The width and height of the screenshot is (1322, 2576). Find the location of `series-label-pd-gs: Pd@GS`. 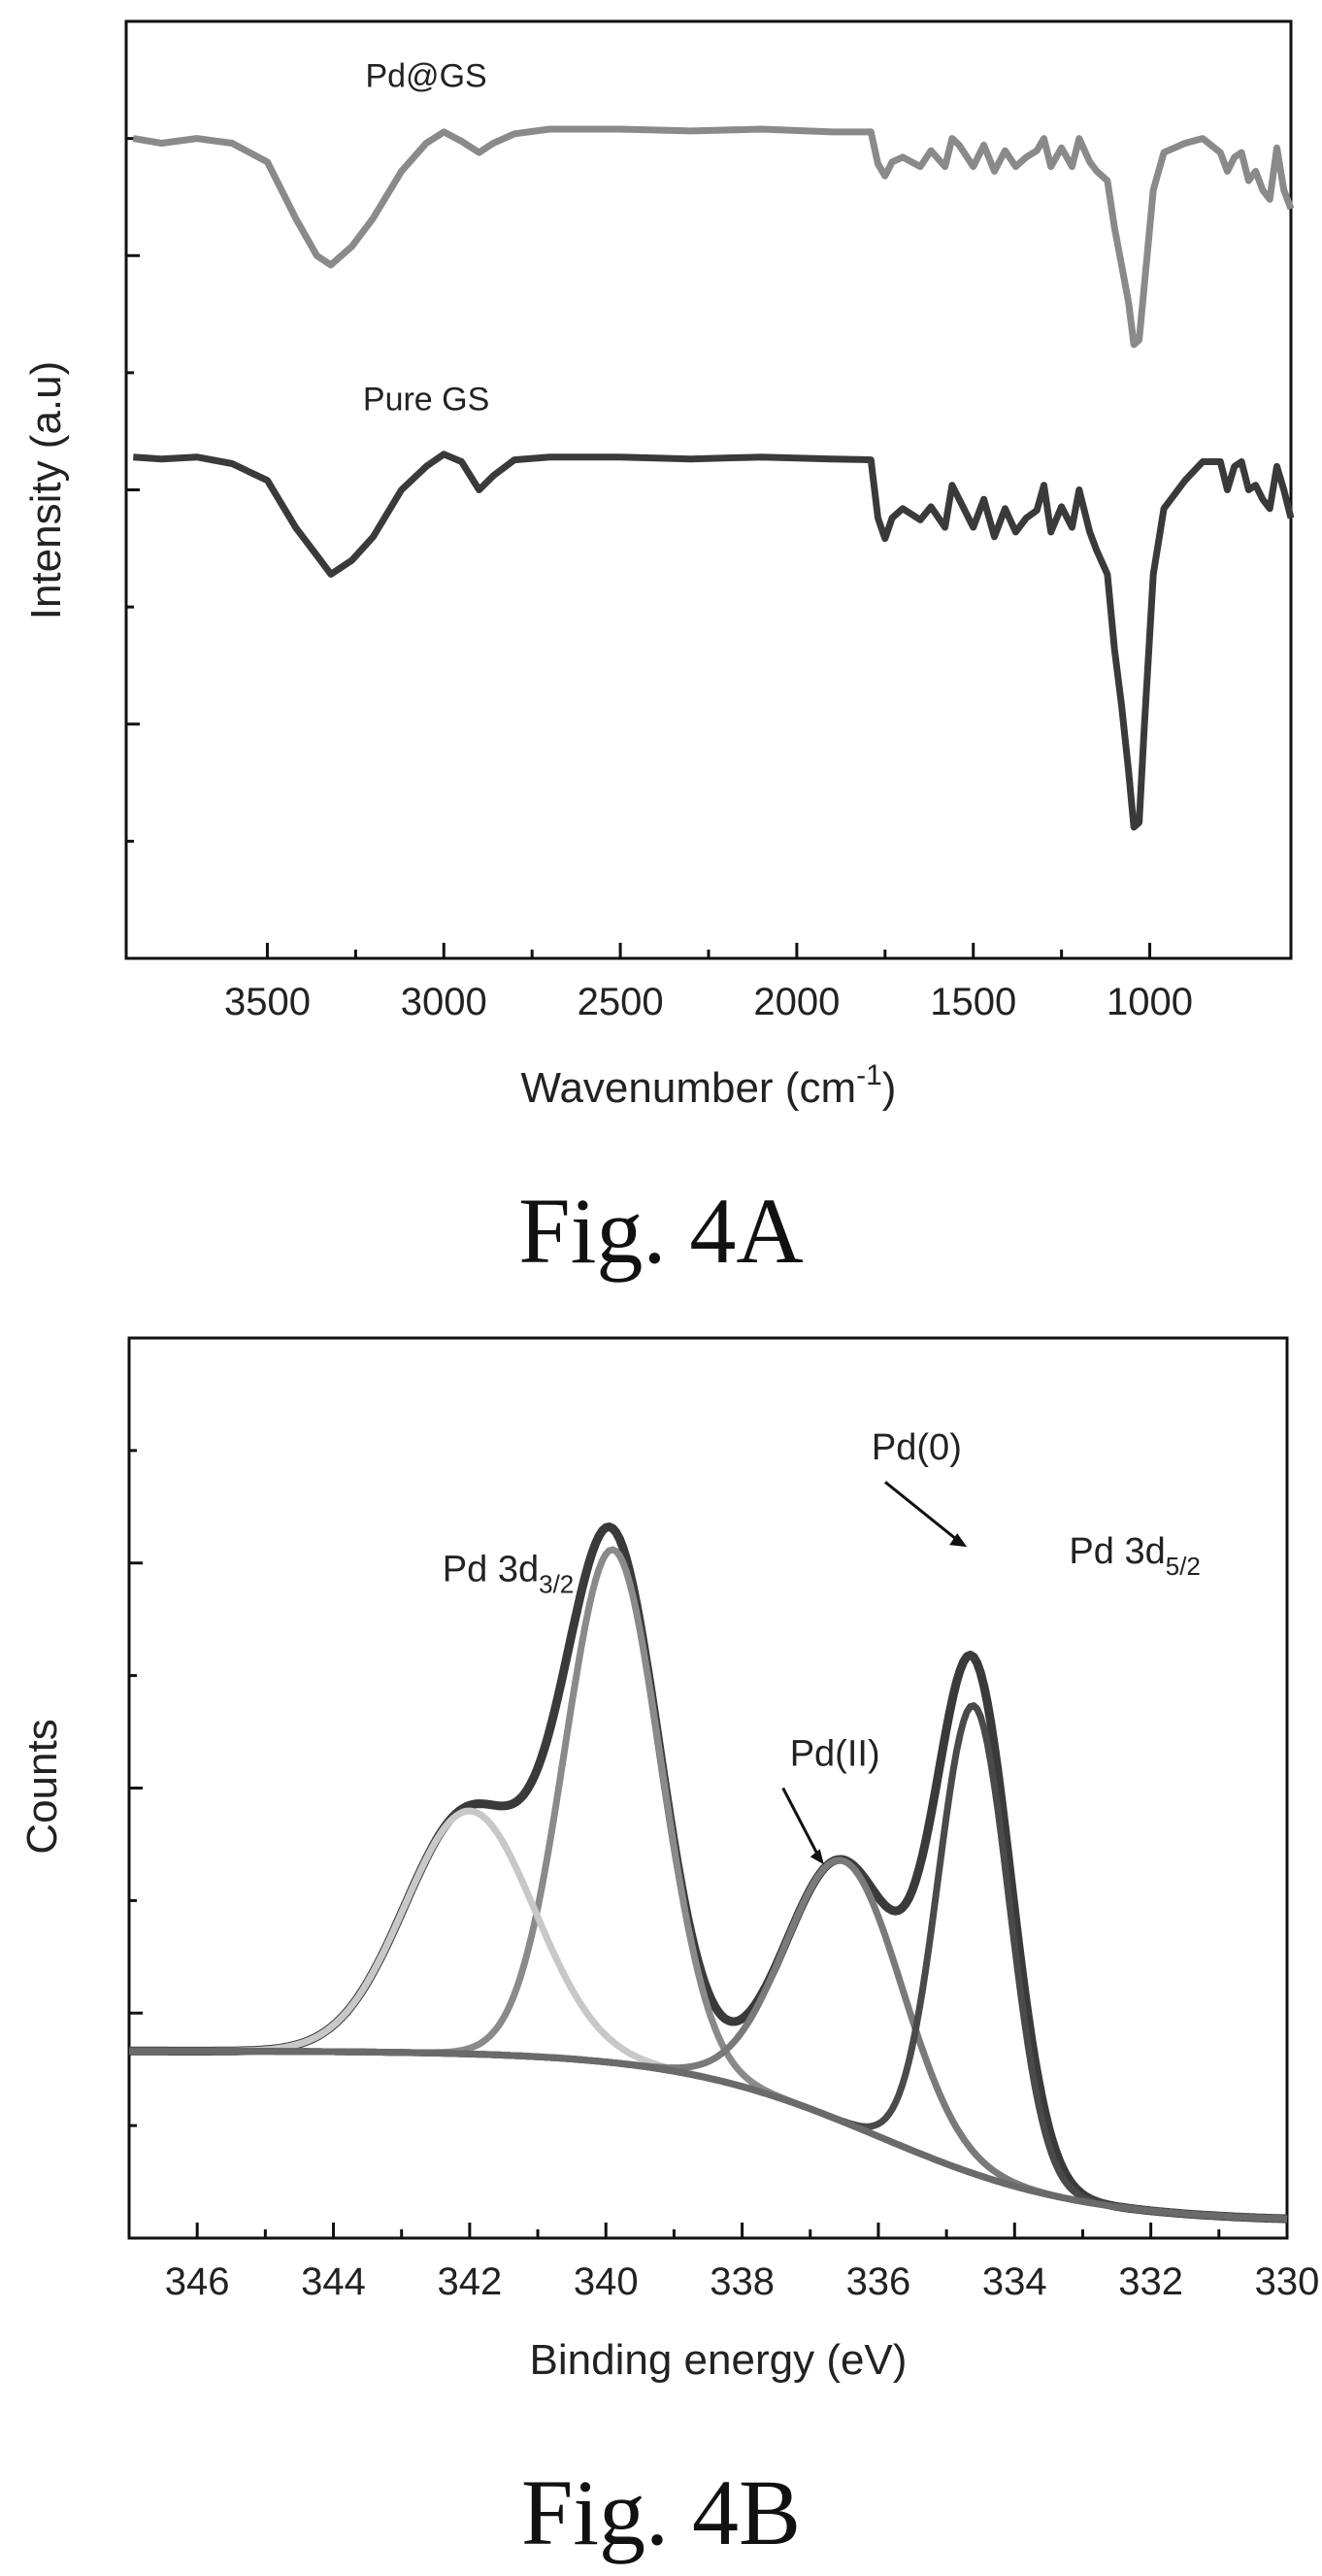

series-label-pd-gs: Pd@GS is located at coordinates (425, 77).